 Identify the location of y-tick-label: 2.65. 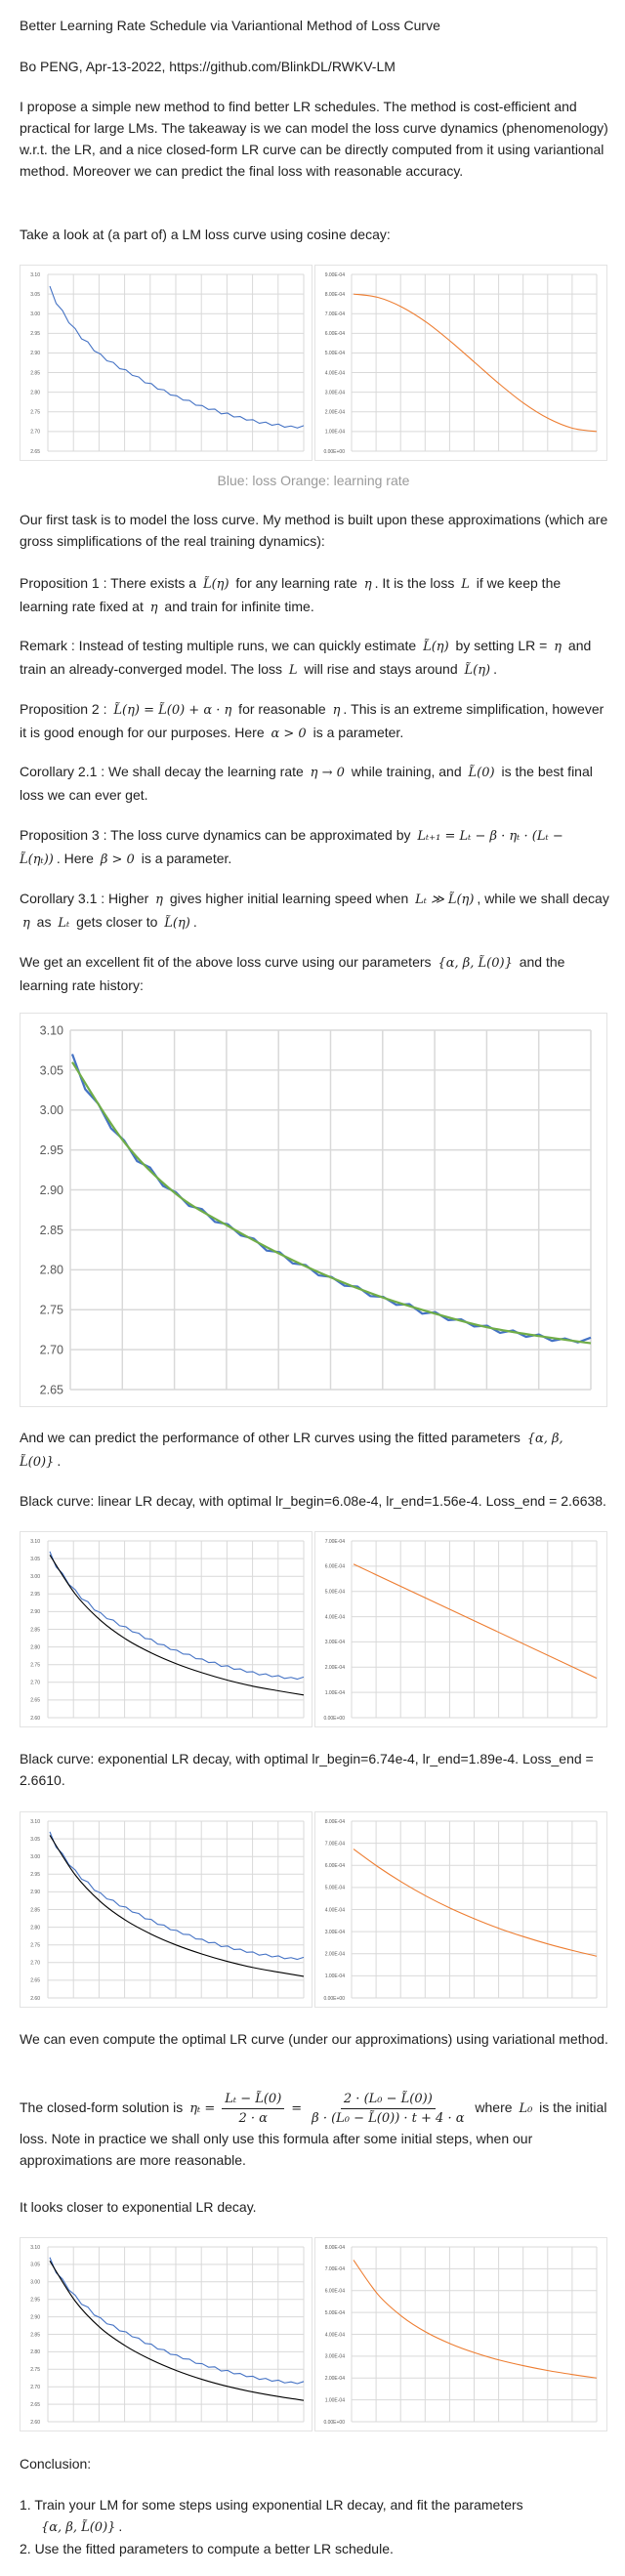
(35, 2405).